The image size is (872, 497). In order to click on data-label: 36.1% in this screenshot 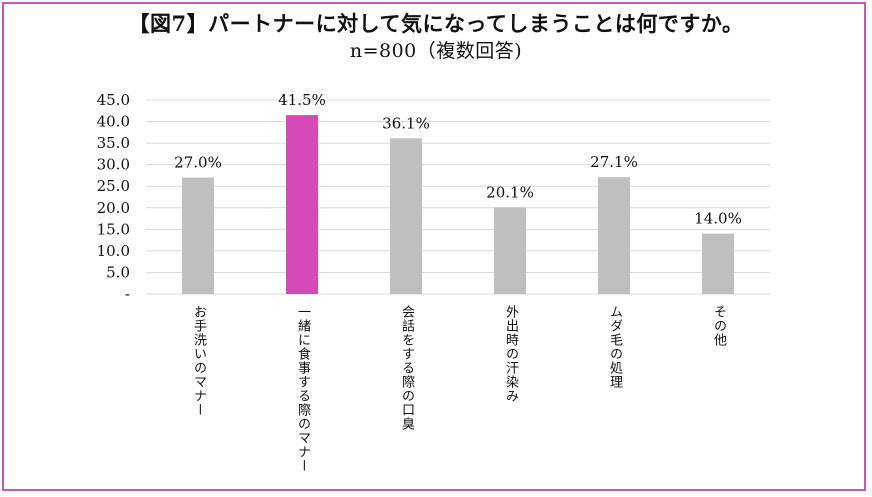, I will do `click(406, 123)`.